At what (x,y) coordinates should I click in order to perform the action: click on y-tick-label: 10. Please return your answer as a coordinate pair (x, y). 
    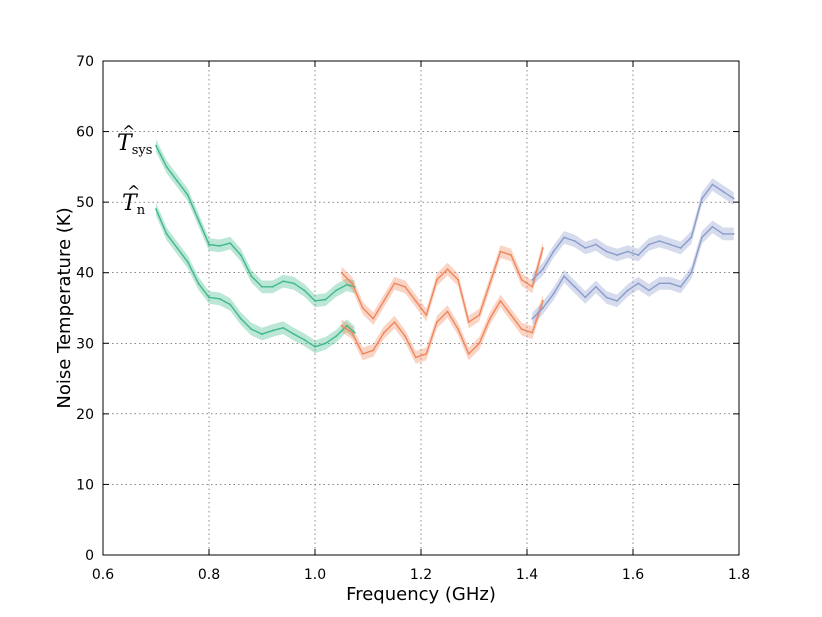
    Looking at the image, I should click on (85, 485).